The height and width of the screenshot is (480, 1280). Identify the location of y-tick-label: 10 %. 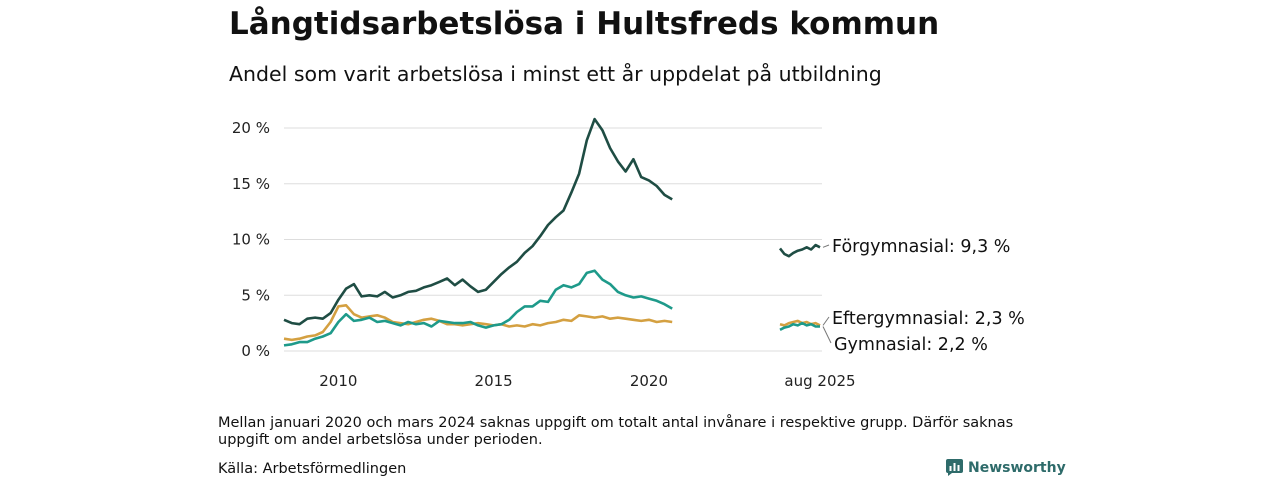
(251, 240).